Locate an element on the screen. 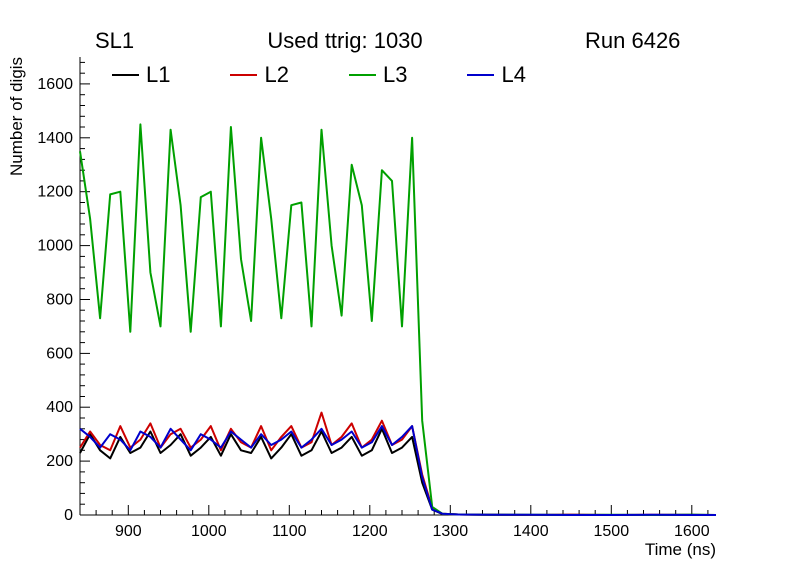 The height and width of the screenshot is (572, 796). x-tick-label: 1400 is located at coordinates (531, 531).